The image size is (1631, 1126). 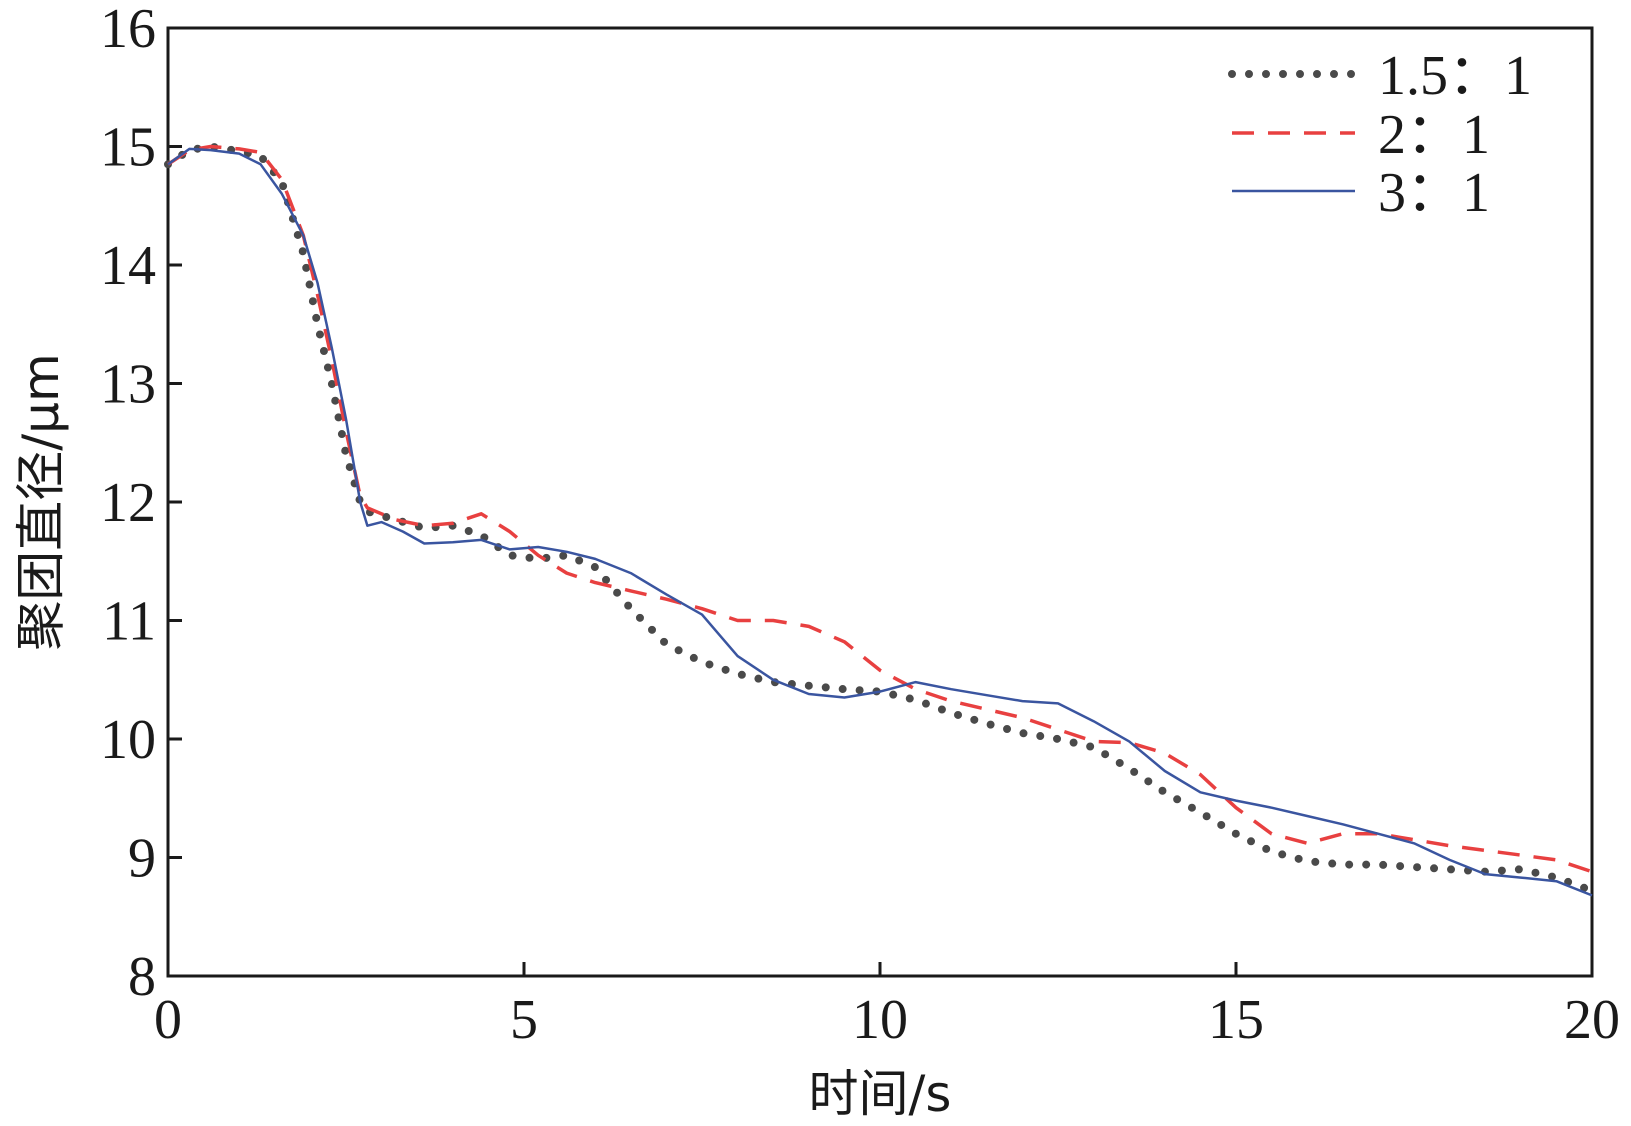 I want to click on x-tick-label: 5, so click(x=524, y=1020).